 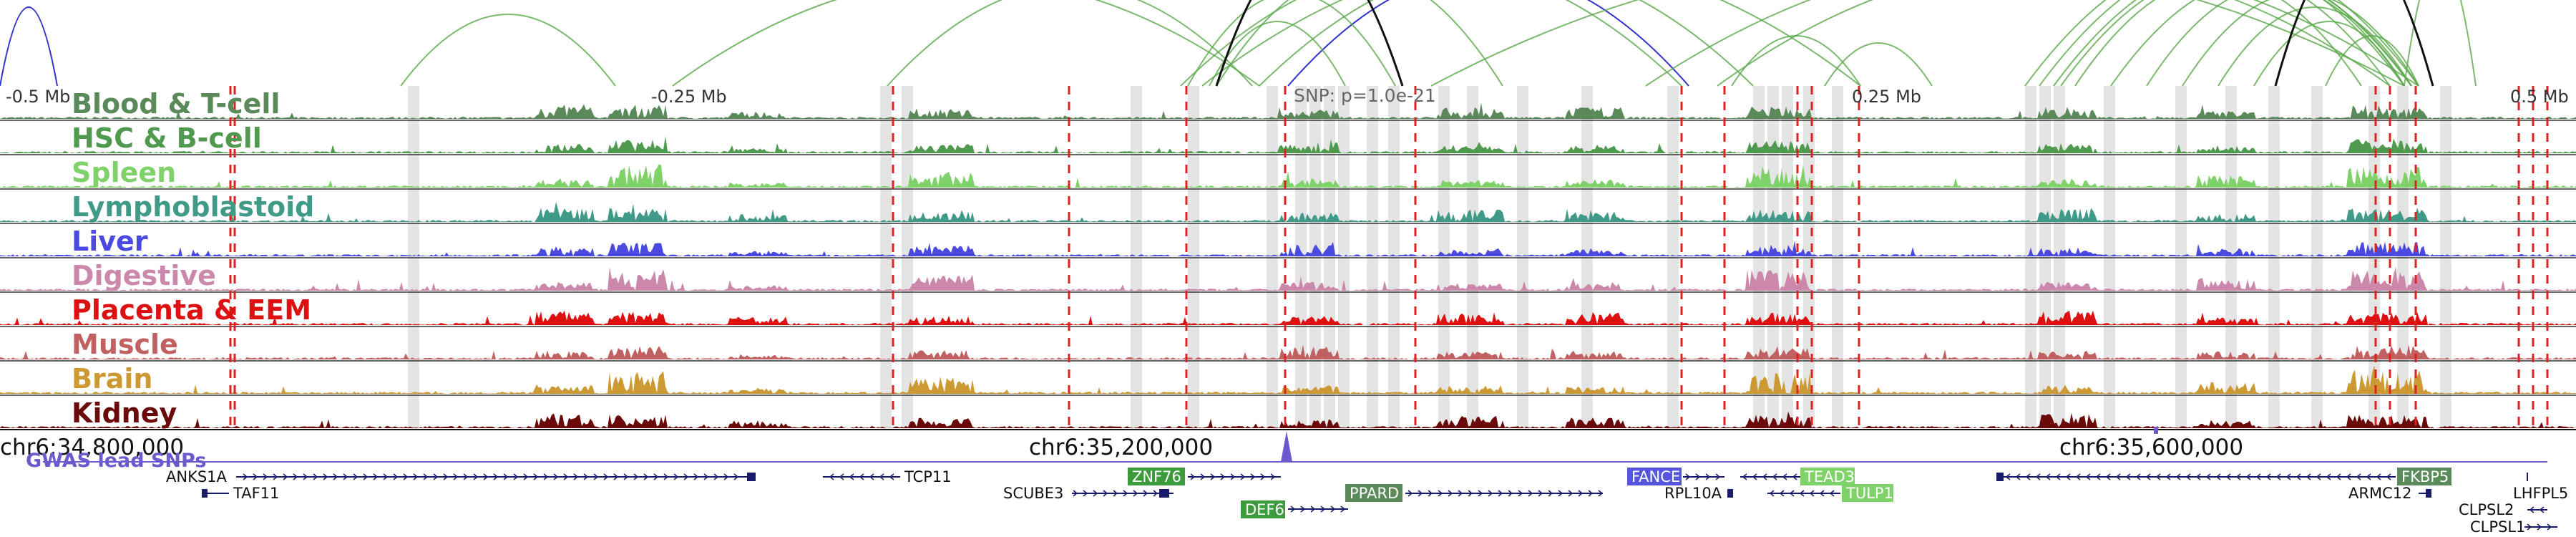 What do you see at coordinates (2379, 493) in the screenshot?
I see `gene-label-armc12: ARMC12` at bounding box center [2379, 493].